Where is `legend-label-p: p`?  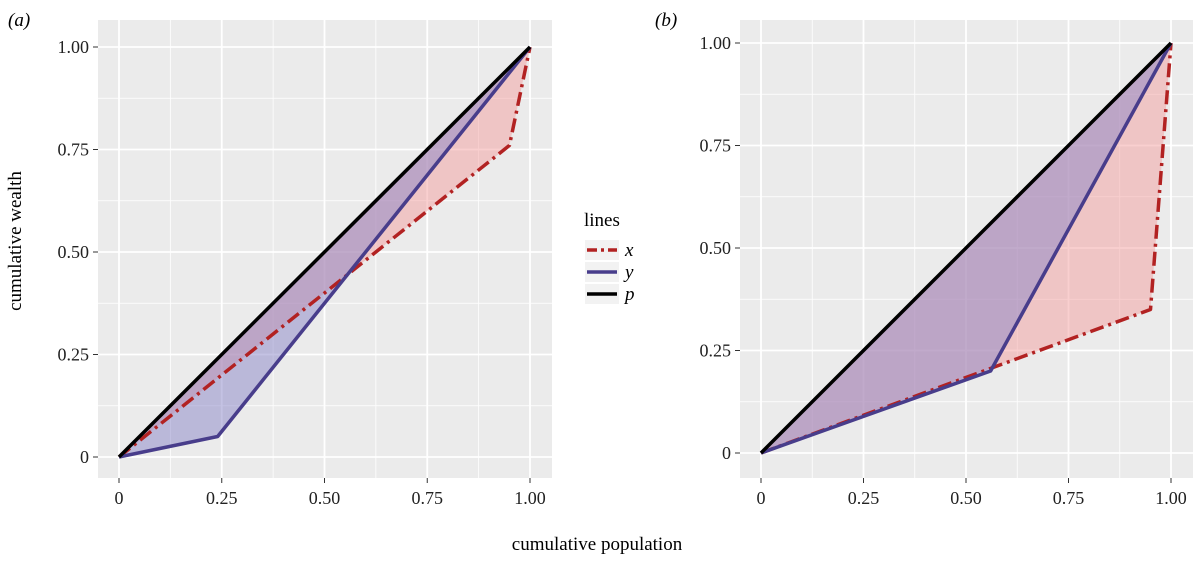
legend-label-p: p is located at coordinates (629, 294).